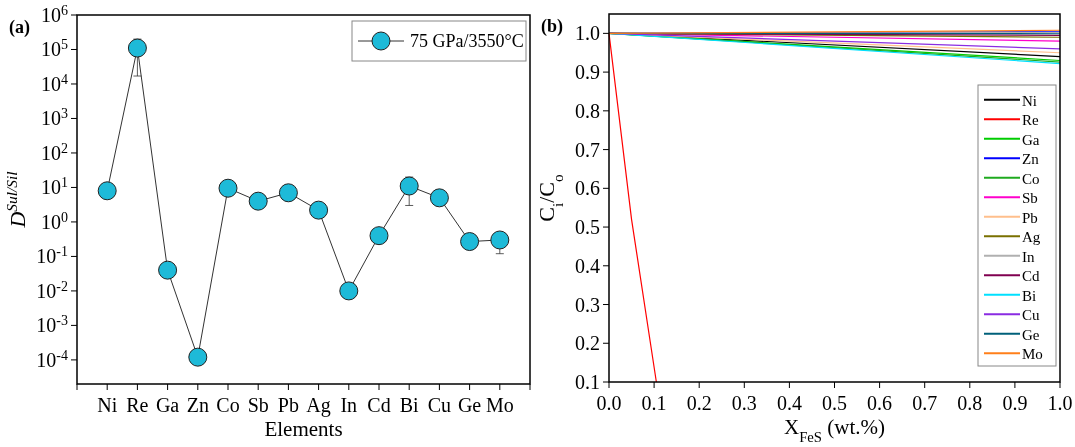 Image resolution: width=1075 pixels, height=447 pixels. I want to click on y-tick-label: 10$^{1}$, so click(54, 186).